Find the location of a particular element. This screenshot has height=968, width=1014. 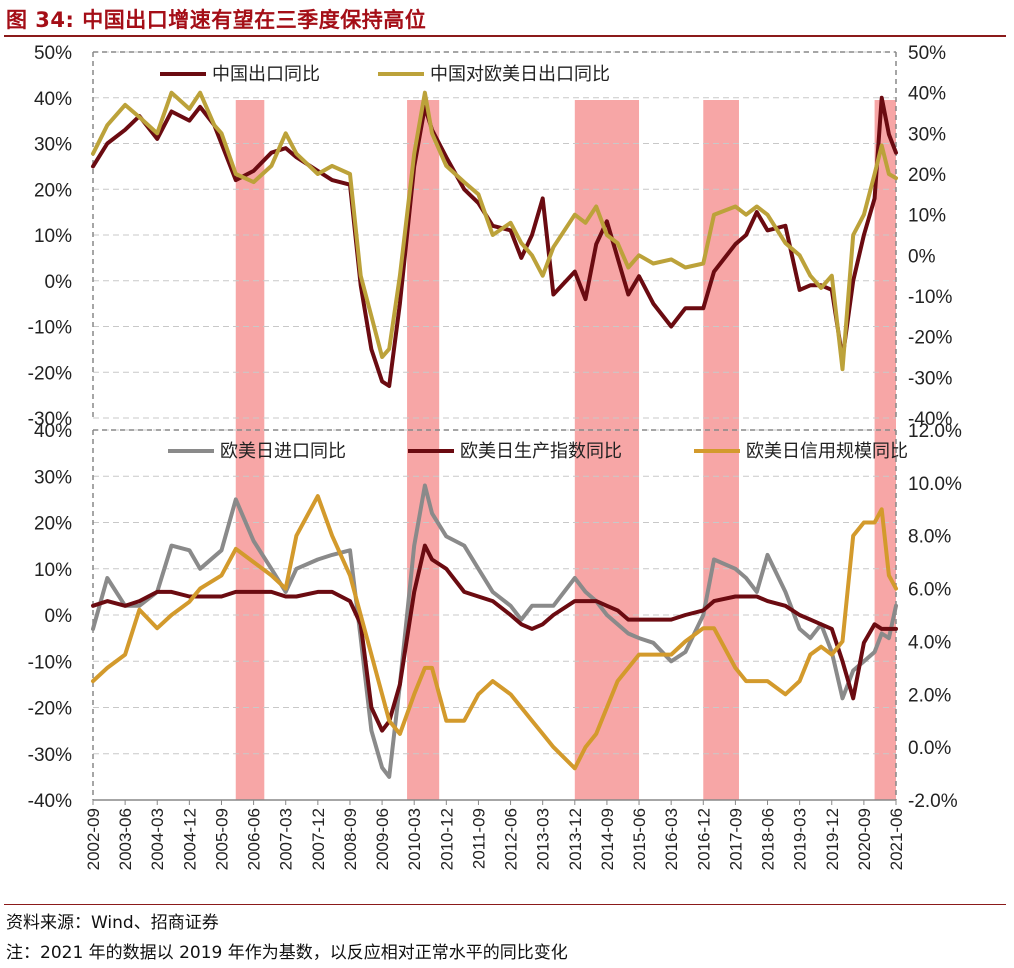

left-tick-label: -40% is located at coordinates (50, 801).